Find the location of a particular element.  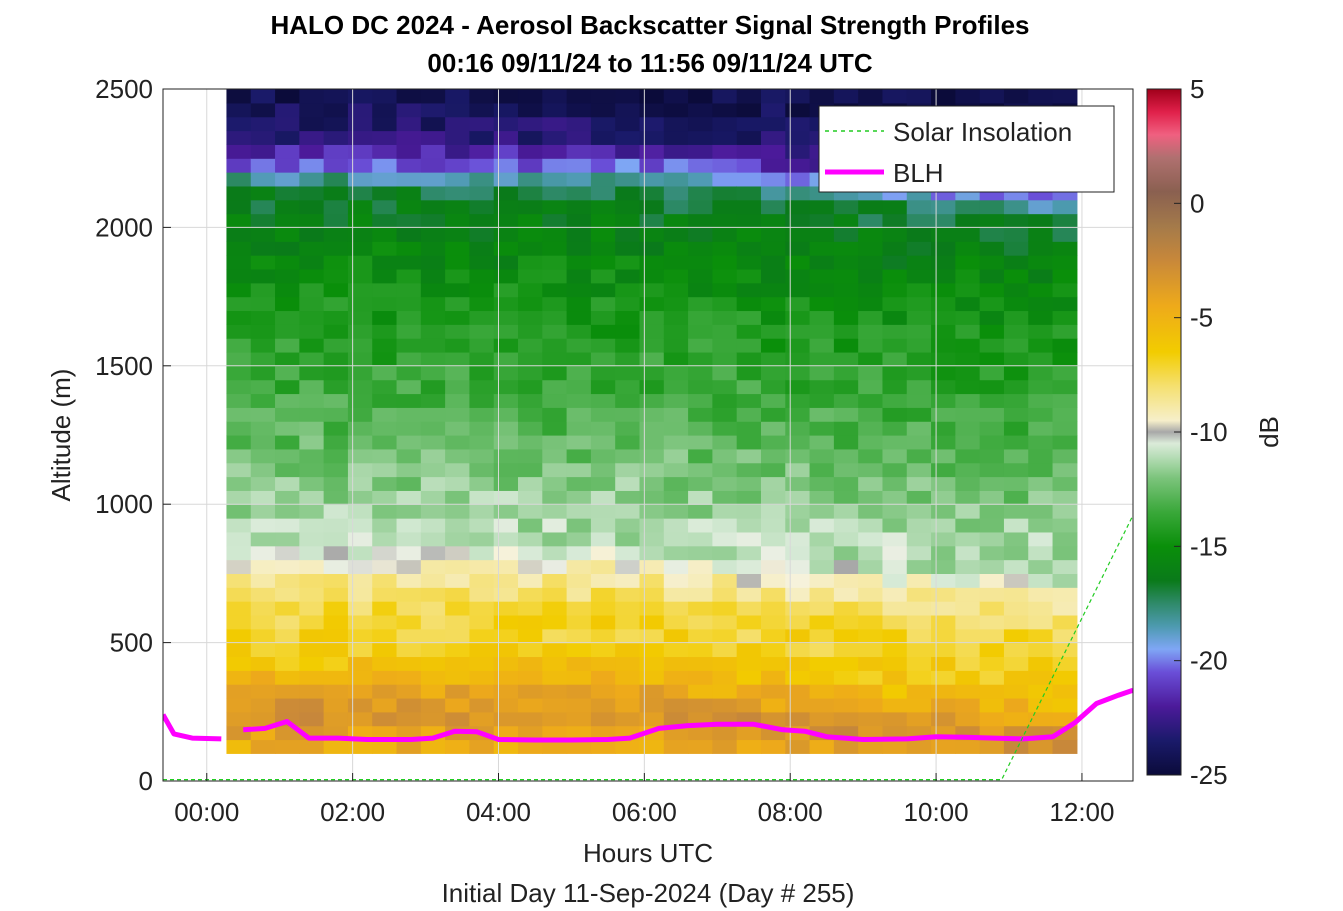

colorbar-label: dB is located at coordinates (1269, 432).